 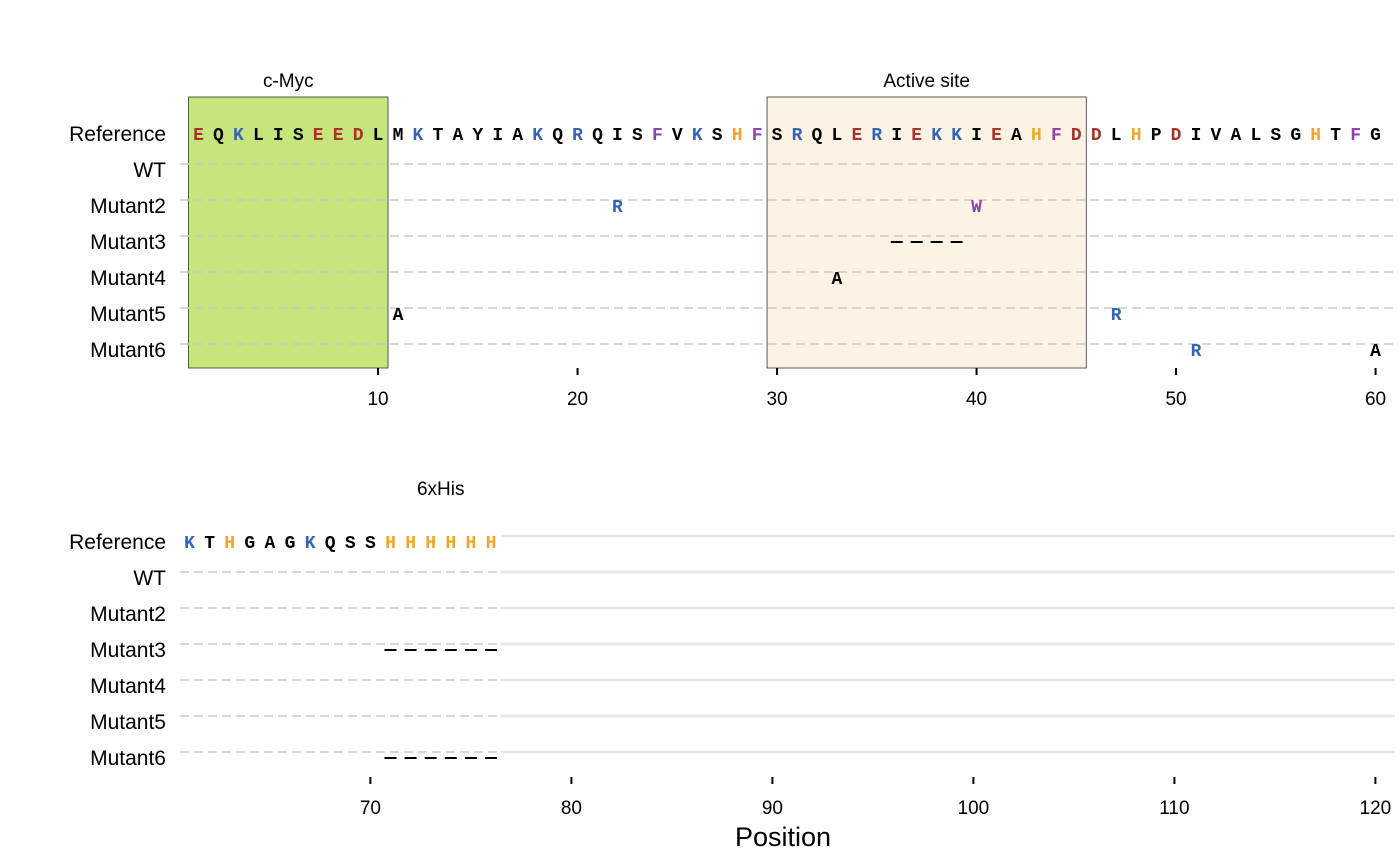 What do you see at coordinates (571, 808) in the screenshot?
I see `x-tick-label: 80` at bounding box center [571, 808].